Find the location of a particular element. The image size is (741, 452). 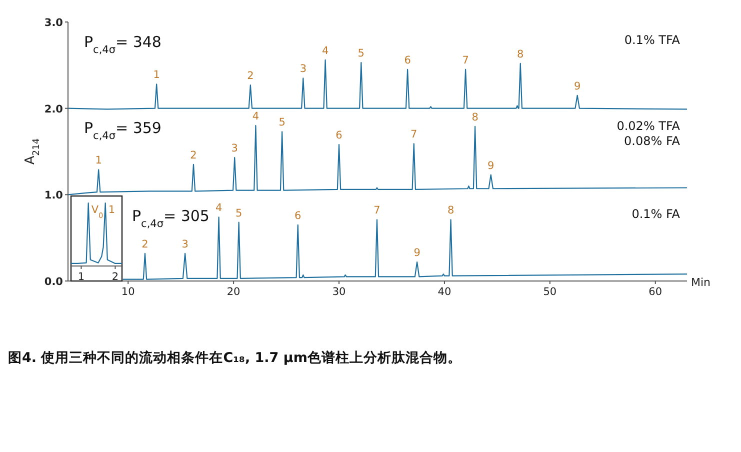

y-tick-label: 0.0 is located at coordinates (53, 282).